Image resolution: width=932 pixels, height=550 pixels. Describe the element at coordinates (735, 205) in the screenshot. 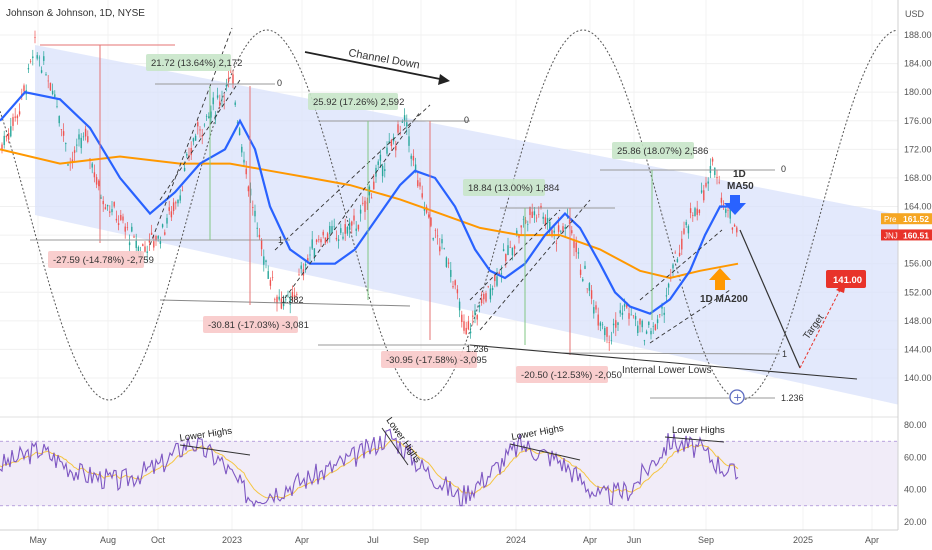

I see `ma50-arrow-icon` at that location.